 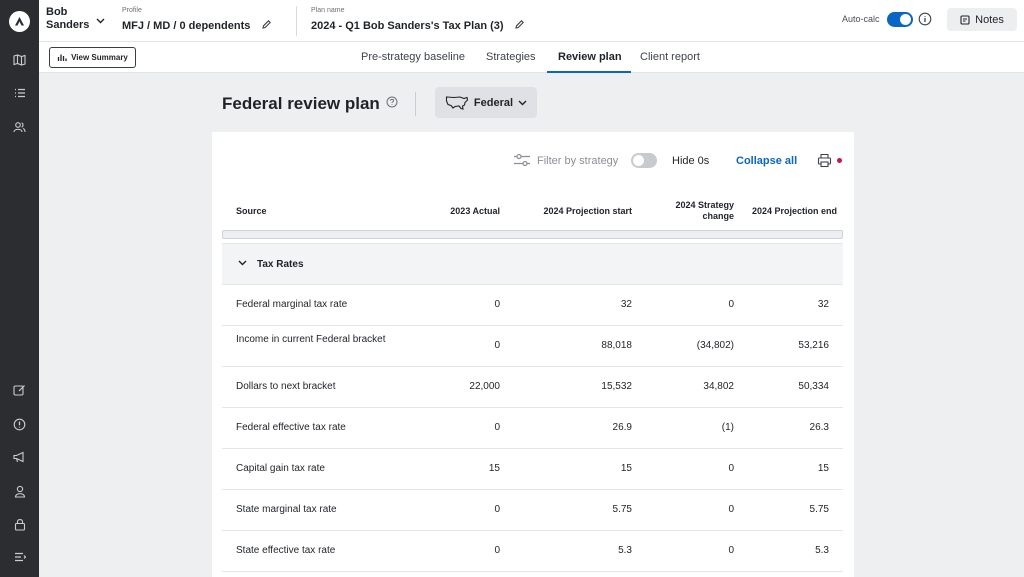 What do you see at coordinates (186, 26) in the screenshot?
I see `profile-value: MFJ / MD / 0 dependents` at bounding box center [186, 26].